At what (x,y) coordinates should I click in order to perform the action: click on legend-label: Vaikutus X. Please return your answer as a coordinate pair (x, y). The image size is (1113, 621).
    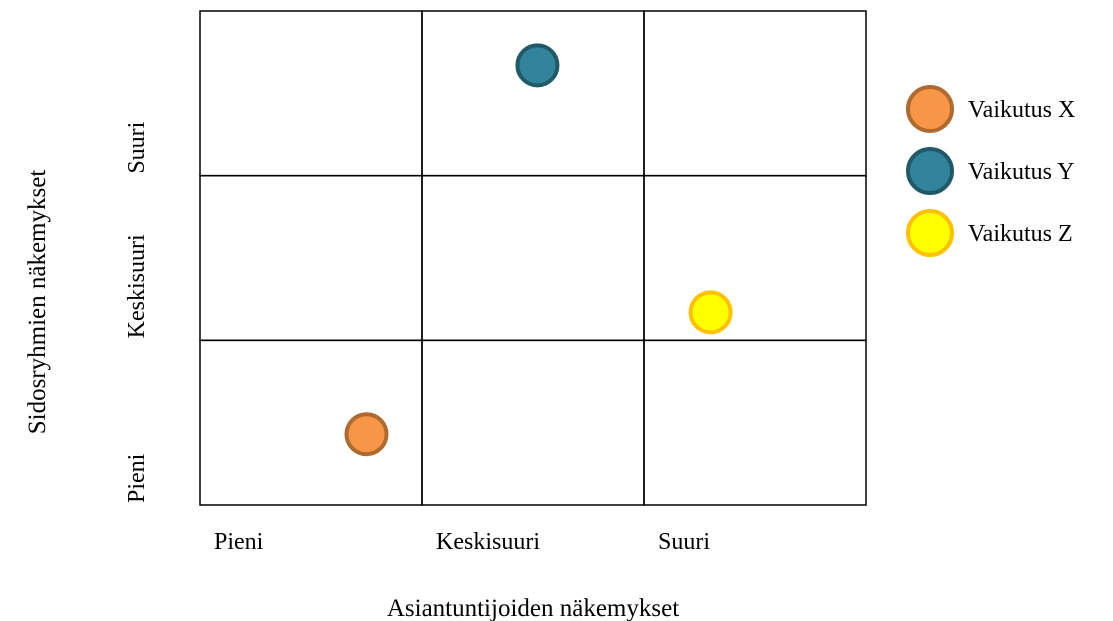
    Looking at the image, I should click on (1021, 110).